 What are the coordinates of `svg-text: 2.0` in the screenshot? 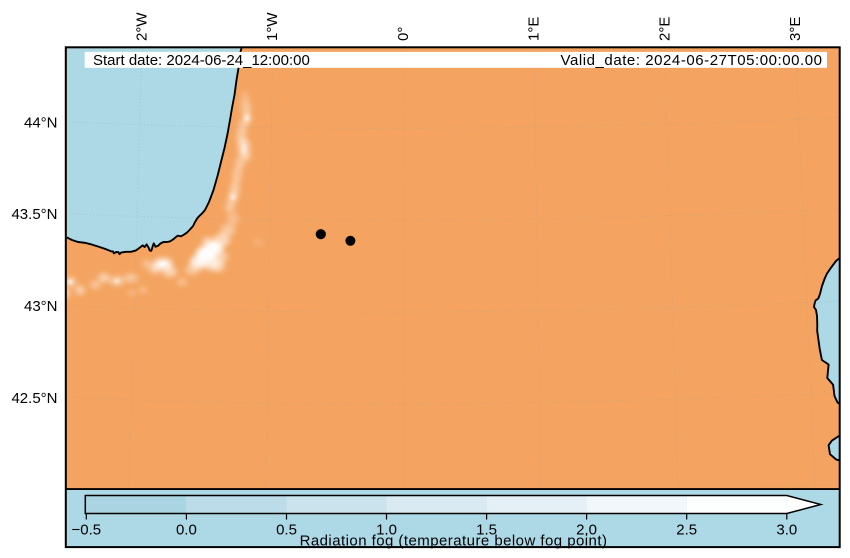 It's located at (586, 529).